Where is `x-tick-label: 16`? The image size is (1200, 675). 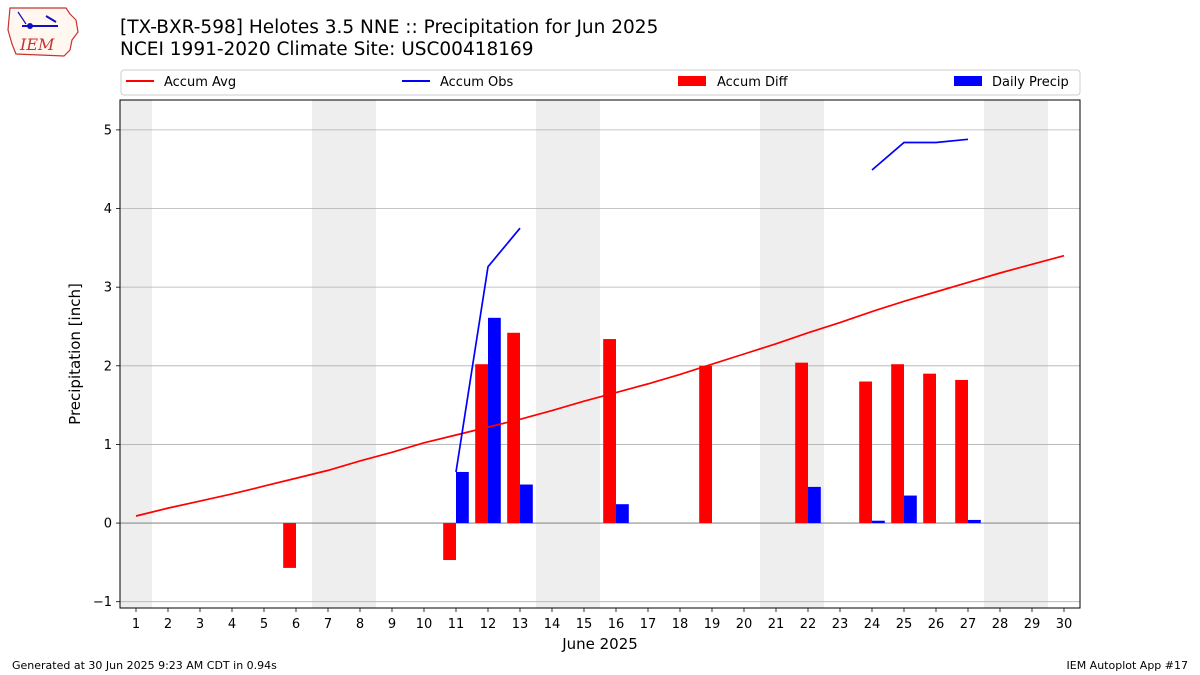
x-tick-label: 16 is located at coordinates (616, 624).